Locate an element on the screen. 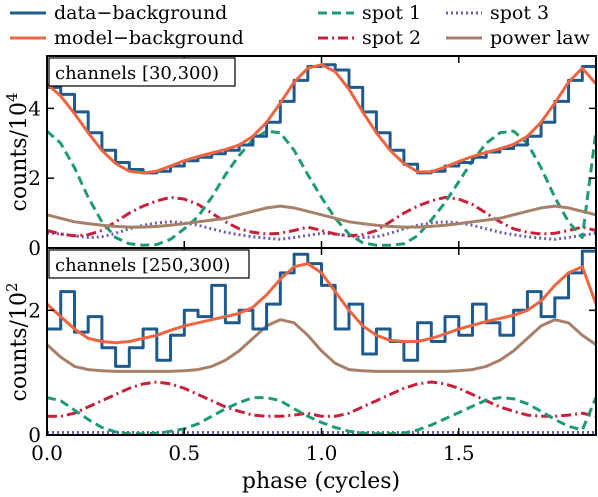  legend-label: data−background is located at coordinates (140, 13).